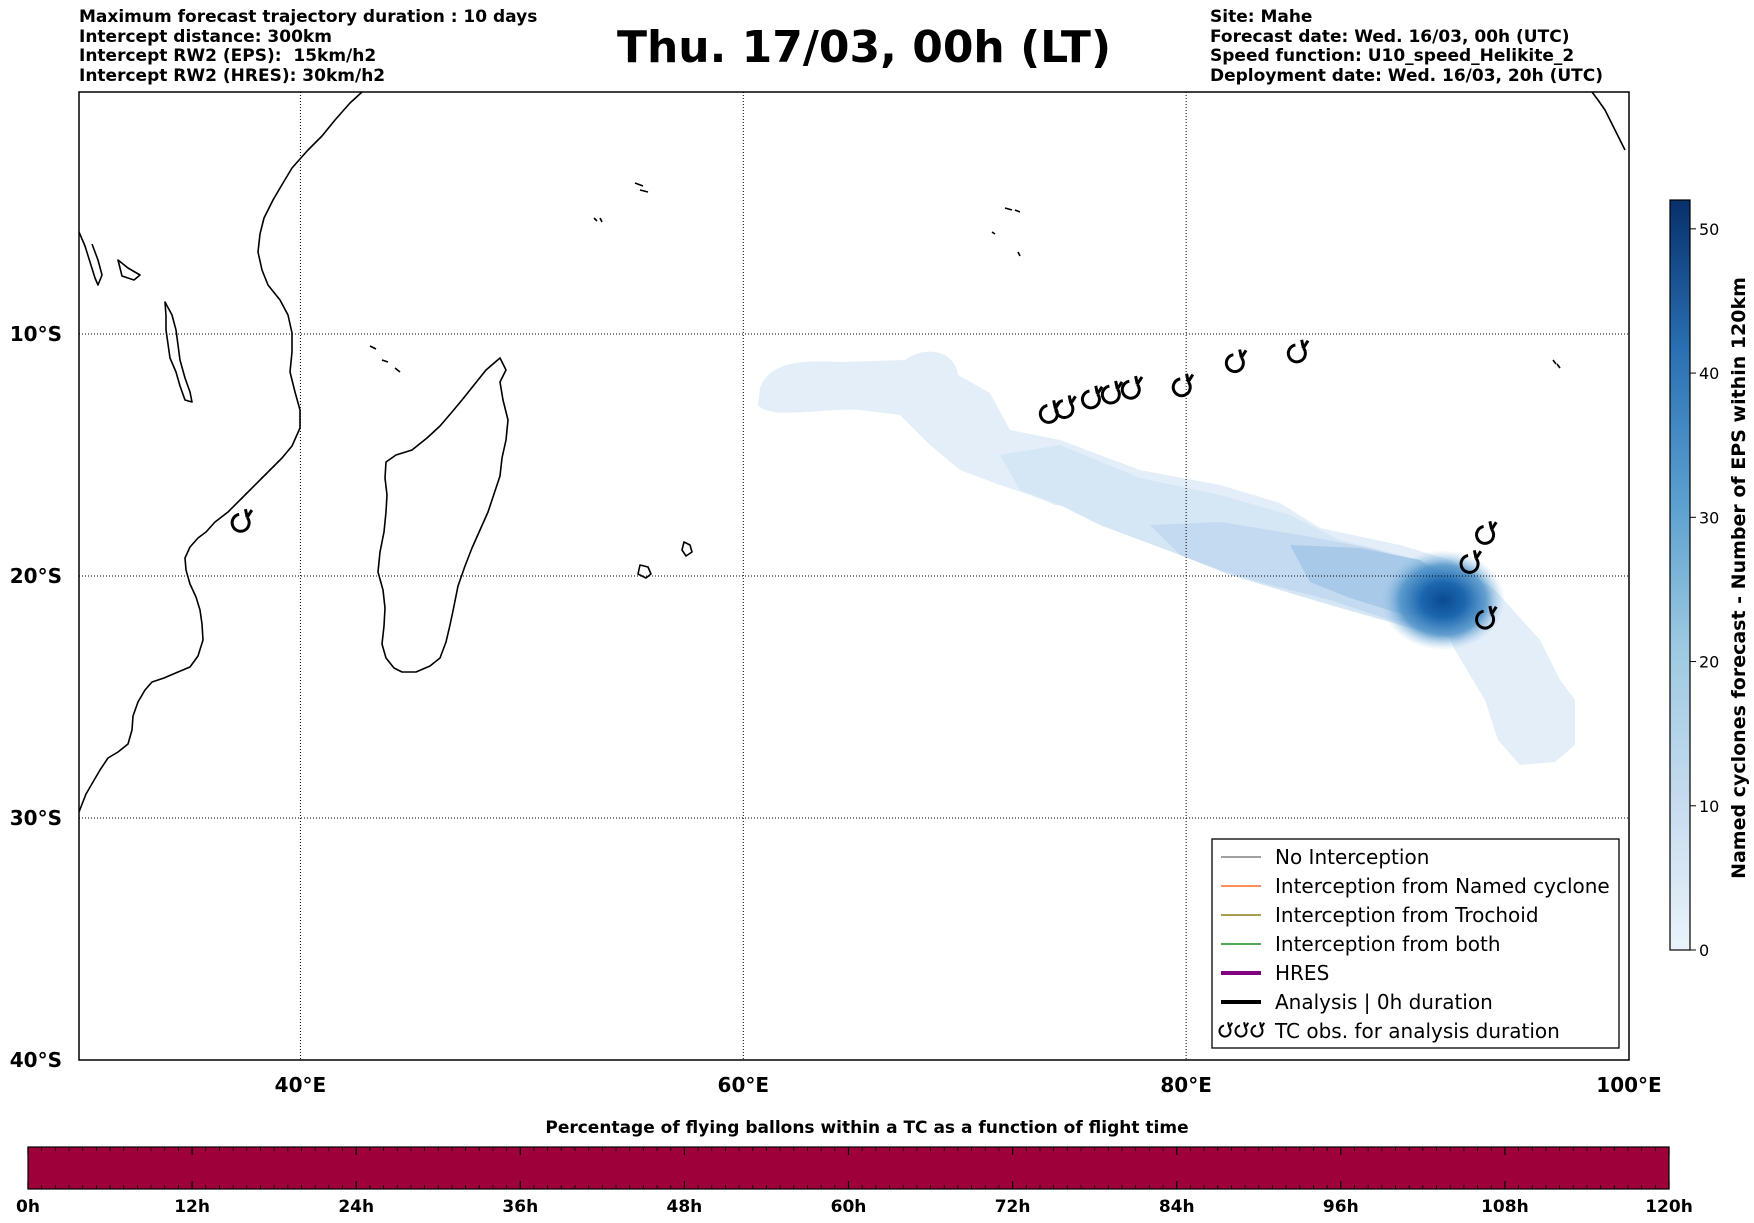 The image size is (1754, 1223). Describe the element at coordinates (1384, 1002) in the screenshot. I see `legend-label: Analysis | 0h duration` at that location.